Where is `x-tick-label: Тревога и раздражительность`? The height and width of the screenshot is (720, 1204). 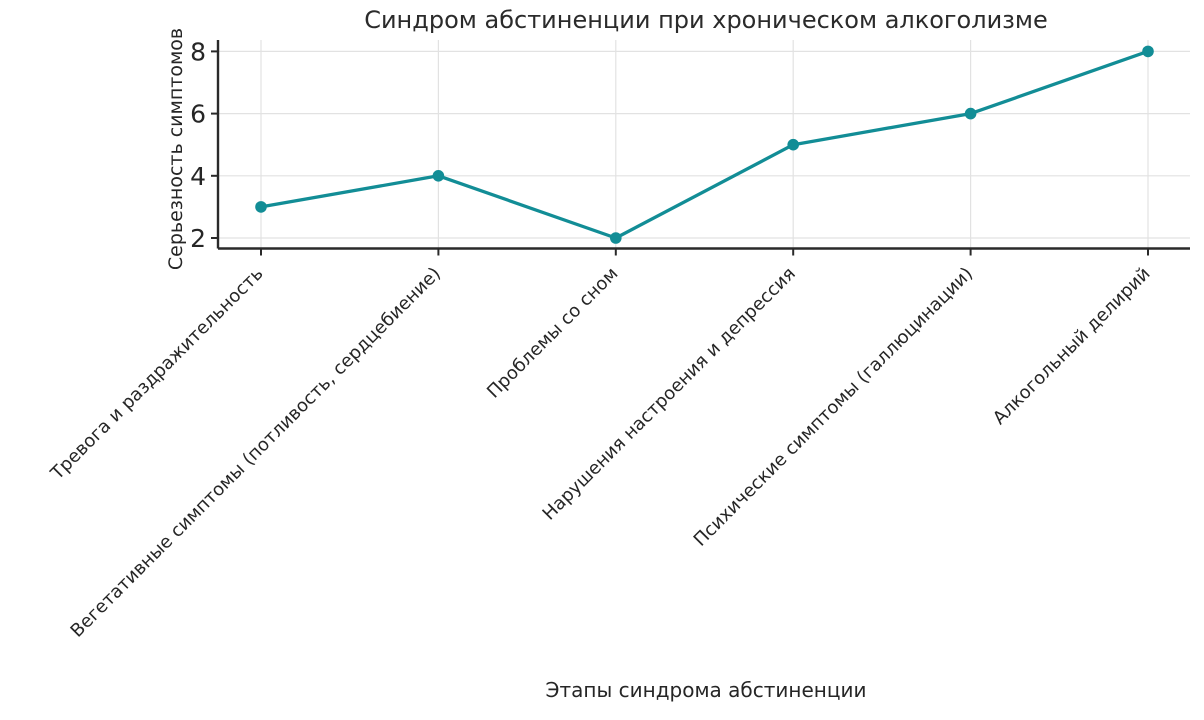 x-tick-label: Тревога и раздражительность is located at coordinates (156, 373).